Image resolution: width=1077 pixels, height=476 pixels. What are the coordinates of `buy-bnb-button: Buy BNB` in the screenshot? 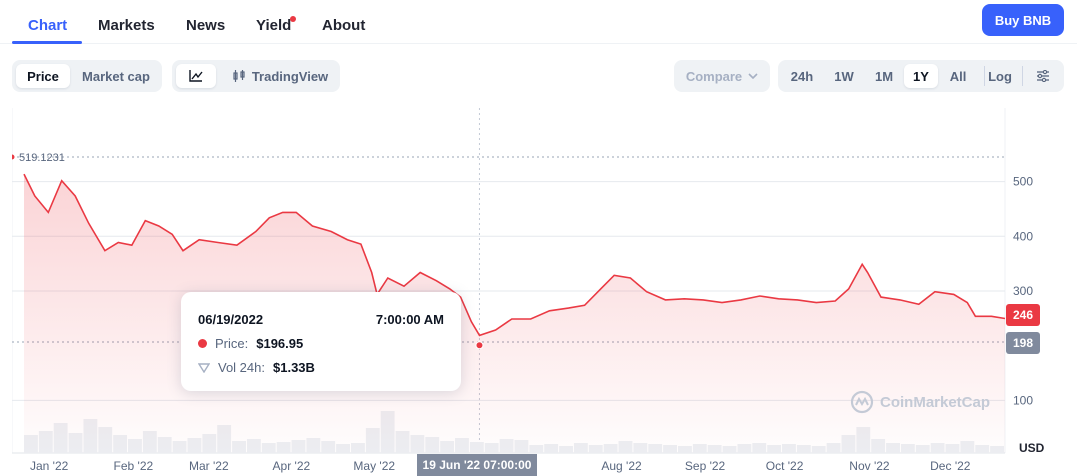 It's located at (1023, 20).